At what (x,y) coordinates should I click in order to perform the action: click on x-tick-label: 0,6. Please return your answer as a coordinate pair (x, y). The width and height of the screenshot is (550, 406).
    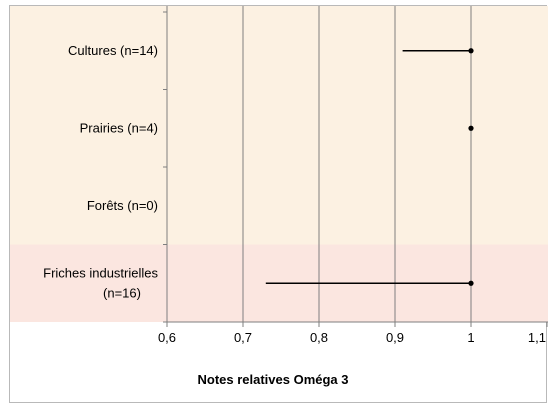
    Looking at the image, I should click on (167, 337).